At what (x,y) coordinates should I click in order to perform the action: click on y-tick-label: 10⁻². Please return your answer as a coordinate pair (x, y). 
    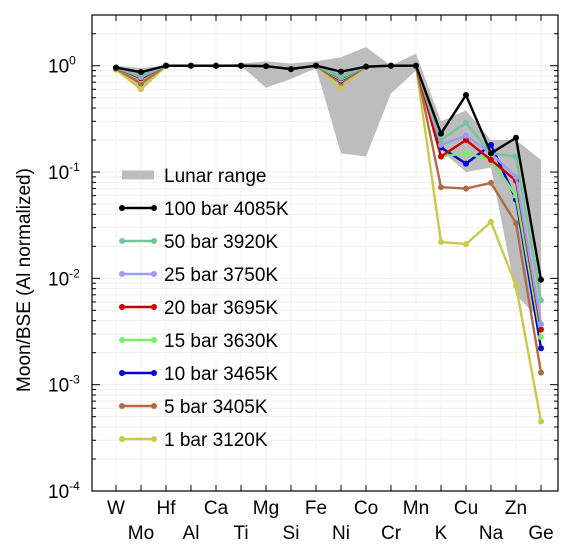
    Looking at the image, I should click on (64, 278).